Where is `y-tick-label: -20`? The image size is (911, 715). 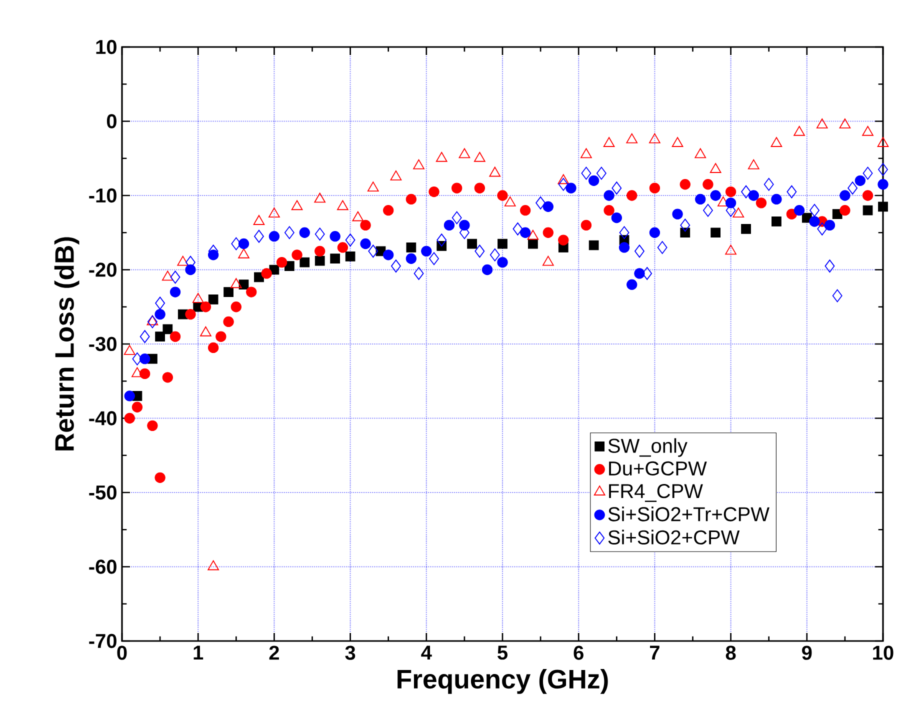 y-tick-label: -20 is located at coordinates (102, 269).